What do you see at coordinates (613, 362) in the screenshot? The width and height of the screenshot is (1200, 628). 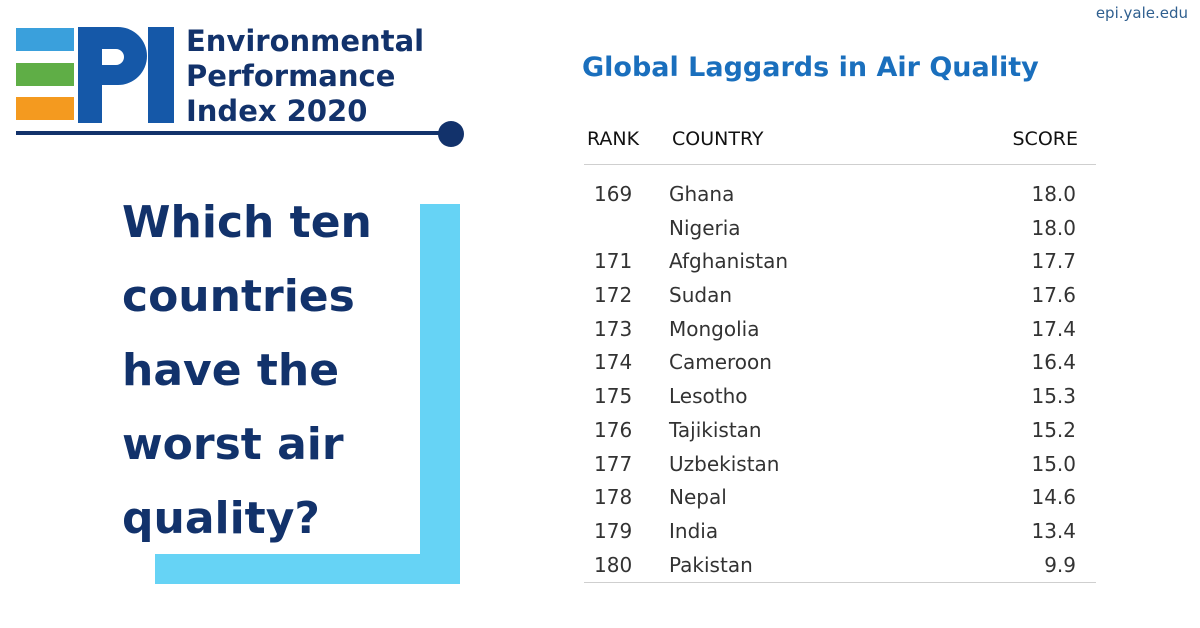 I see `rank-cell: 174` at bounding box center [613, 362].